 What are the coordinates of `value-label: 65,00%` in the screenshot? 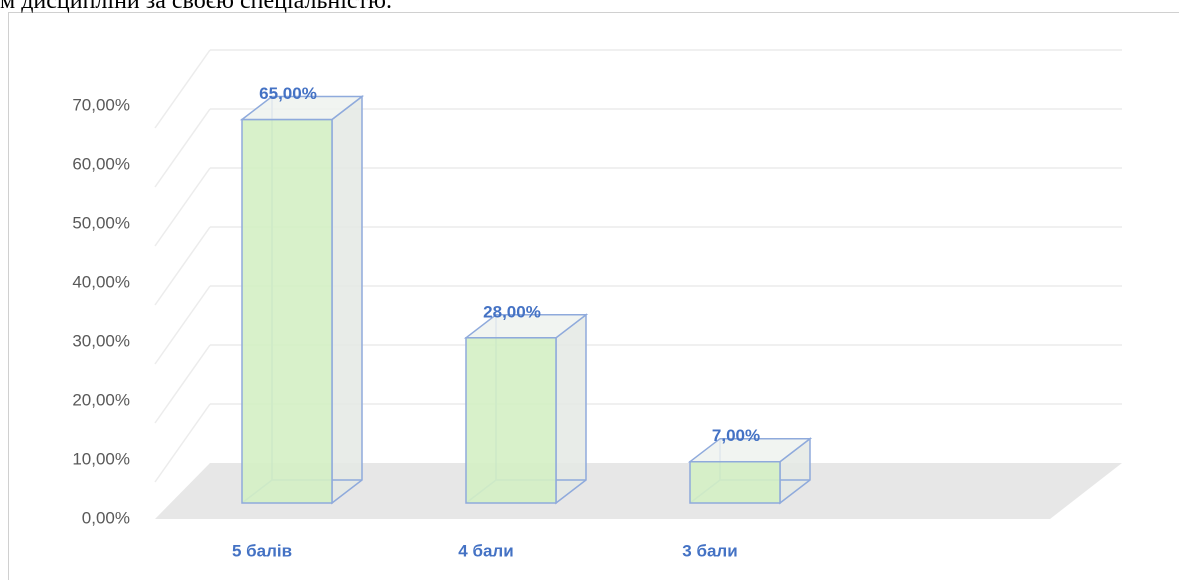 It's located at (288, 93).